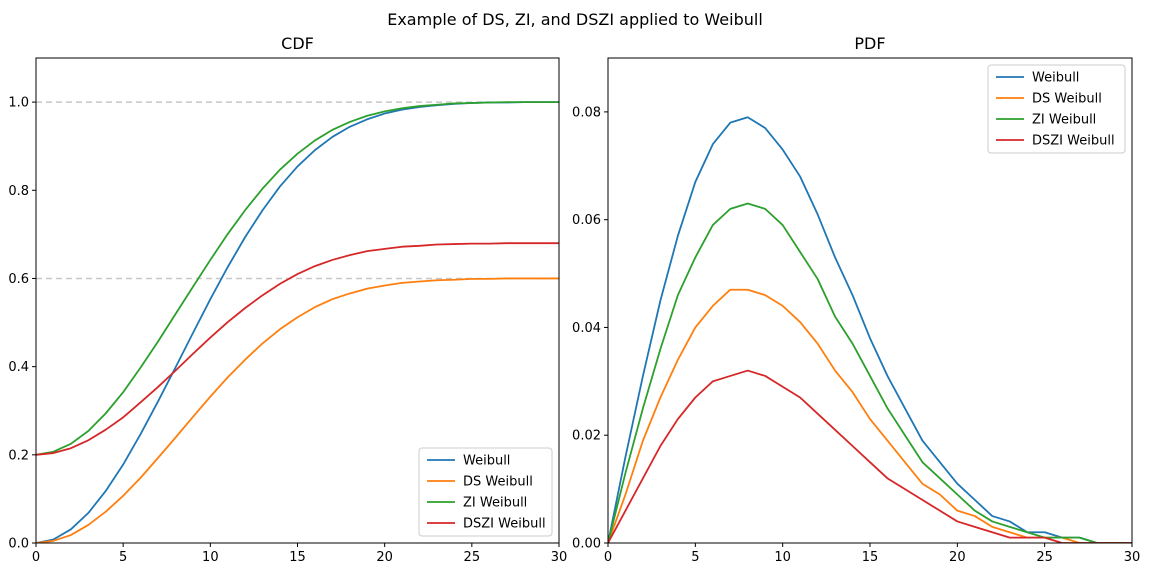 The height and width of the screenshot is (578, 1150). Describe the element at coordinates (18, 544) in the screenshot. I see `y-tick-label: 0.0` at that location.